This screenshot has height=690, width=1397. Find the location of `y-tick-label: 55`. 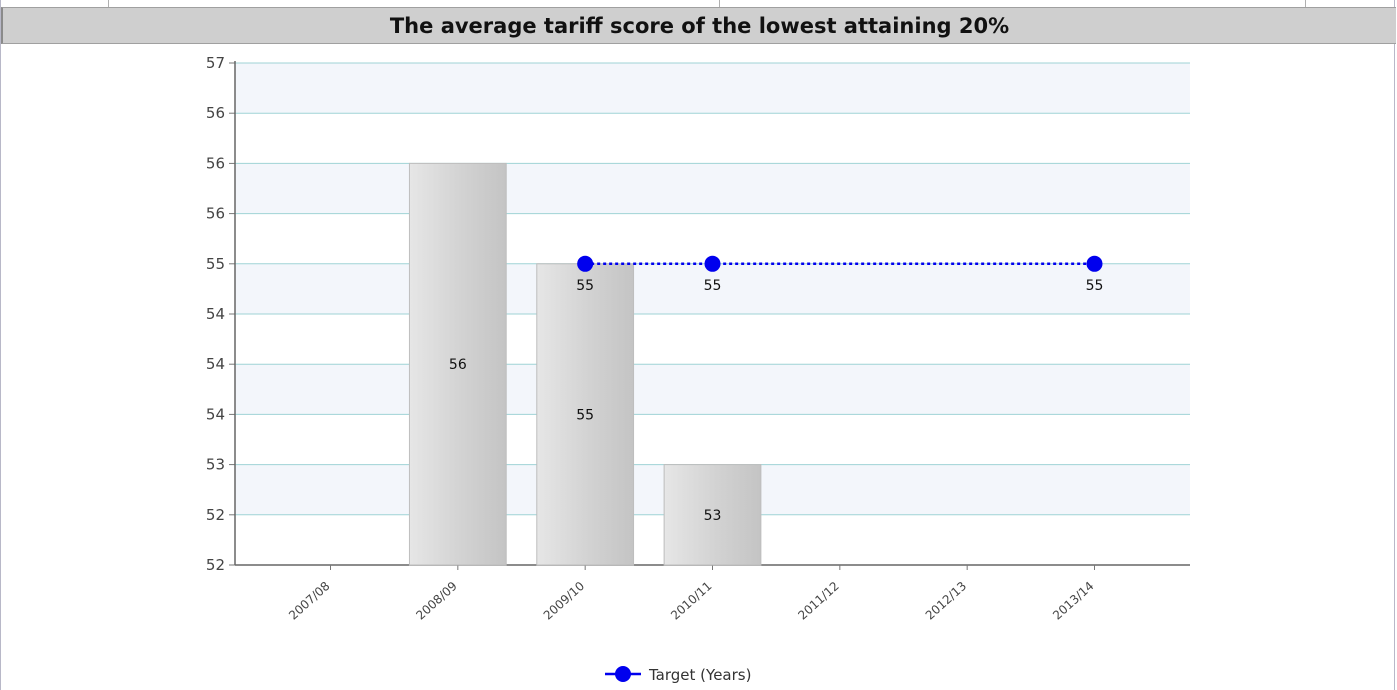

y-tick-label: 55 is located at coordinates (215, 264).